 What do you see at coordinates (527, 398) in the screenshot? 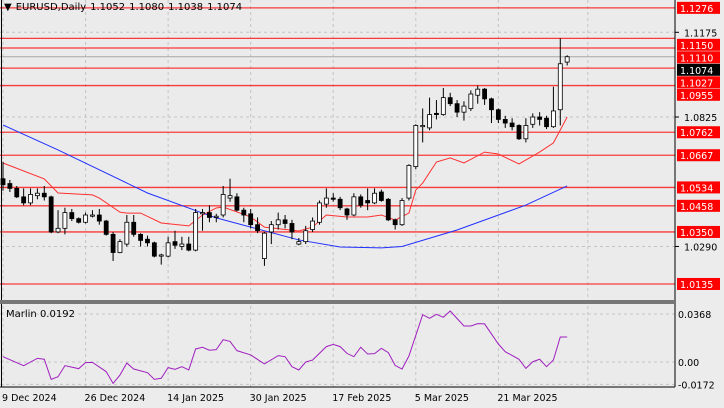
I see `date-label: 21 Mar 2025` at bounding box center [527, 398].